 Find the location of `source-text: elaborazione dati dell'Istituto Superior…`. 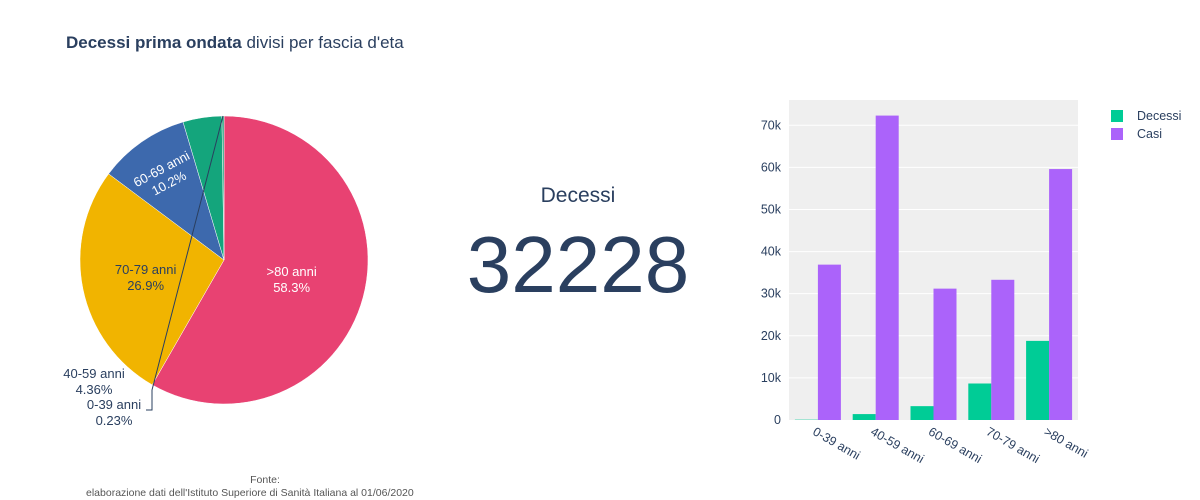

source-text: elaborazione dati dell'Istituto Superior… is located at coordinates (250, 493).